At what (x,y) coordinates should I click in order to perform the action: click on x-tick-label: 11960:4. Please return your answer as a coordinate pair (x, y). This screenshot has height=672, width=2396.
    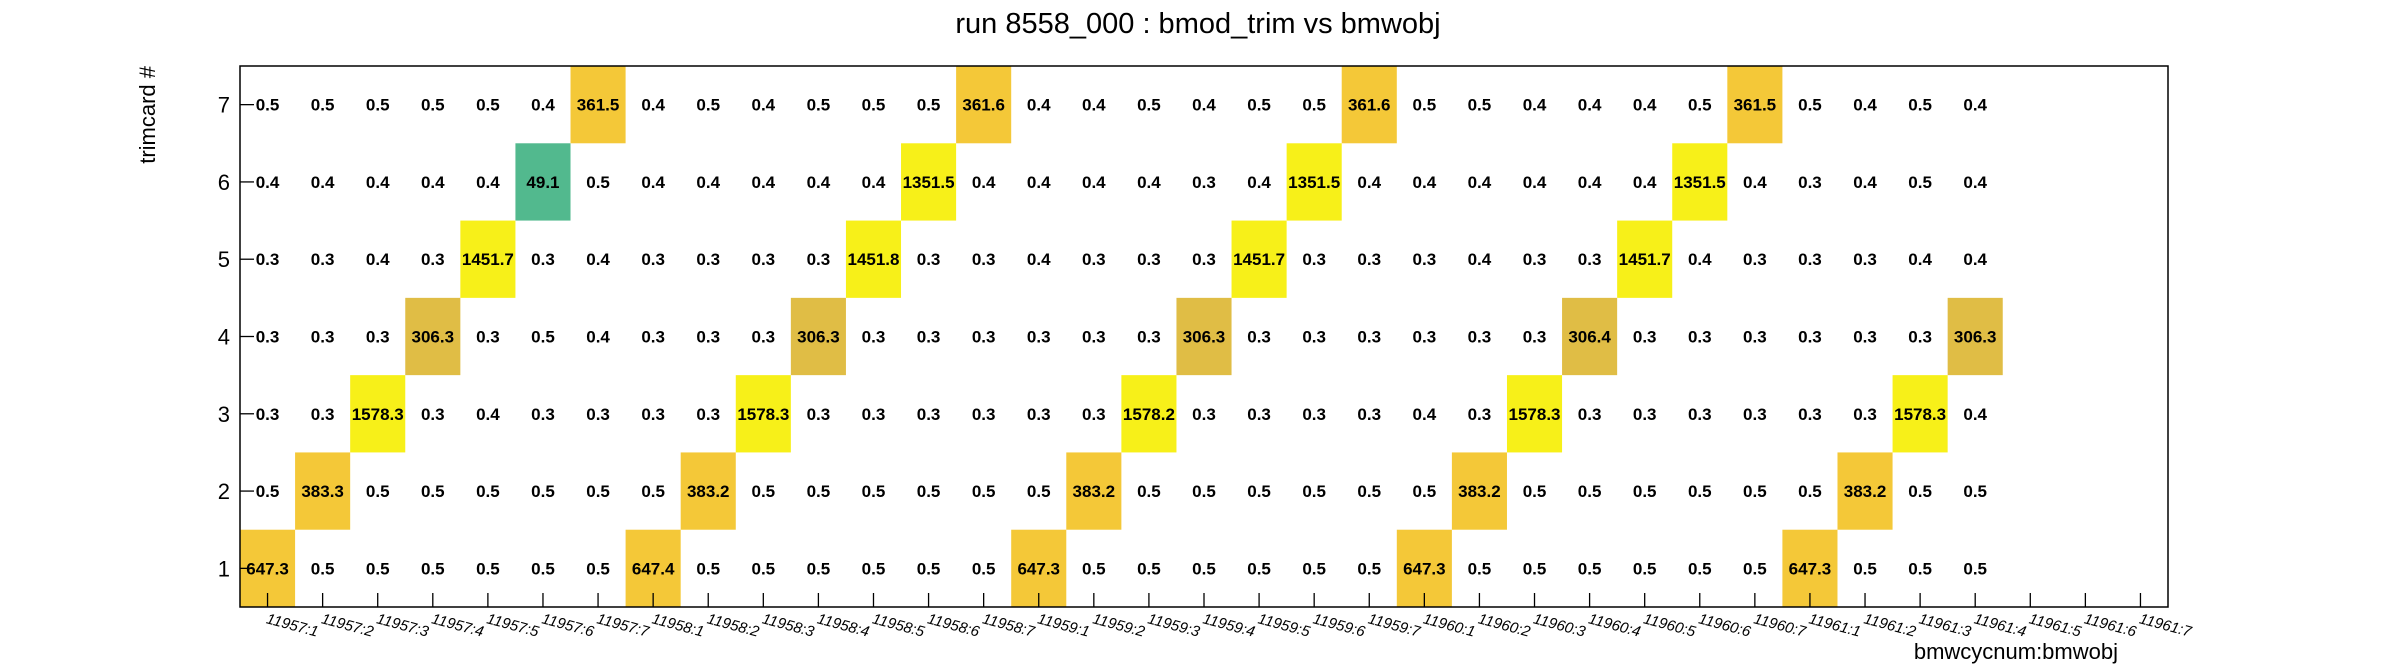
    Looking at the image, I should click on (1615, 625).